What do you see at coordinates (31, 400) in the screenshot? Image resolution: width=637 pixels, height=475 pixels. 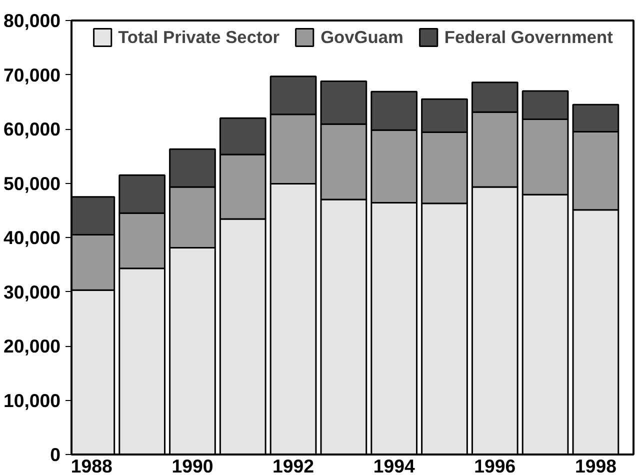 I see `y-tick-label: 10,000` at bounding box center [31, 400].